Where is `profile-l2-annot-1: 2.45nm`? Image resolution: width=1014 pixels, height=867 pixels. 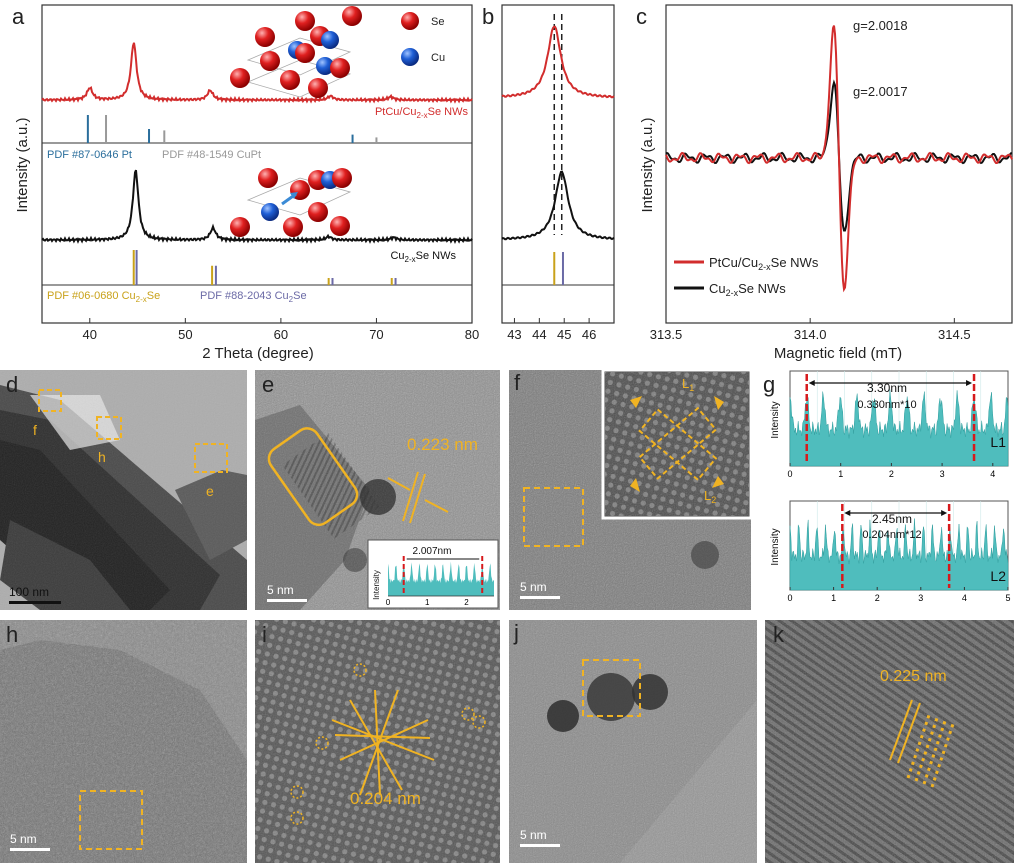 profile-l2-annot-1: 2.45nm is located at coordinates (892, 519).